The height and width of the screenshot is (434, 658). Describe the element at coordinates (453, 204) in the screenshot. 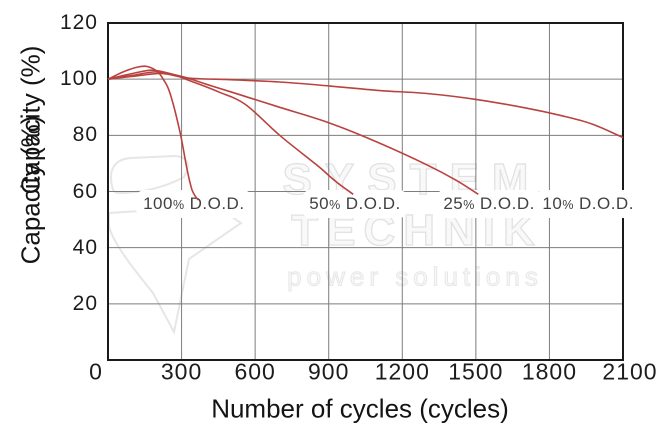

I see `dod-label-25-num: 25` at that location.